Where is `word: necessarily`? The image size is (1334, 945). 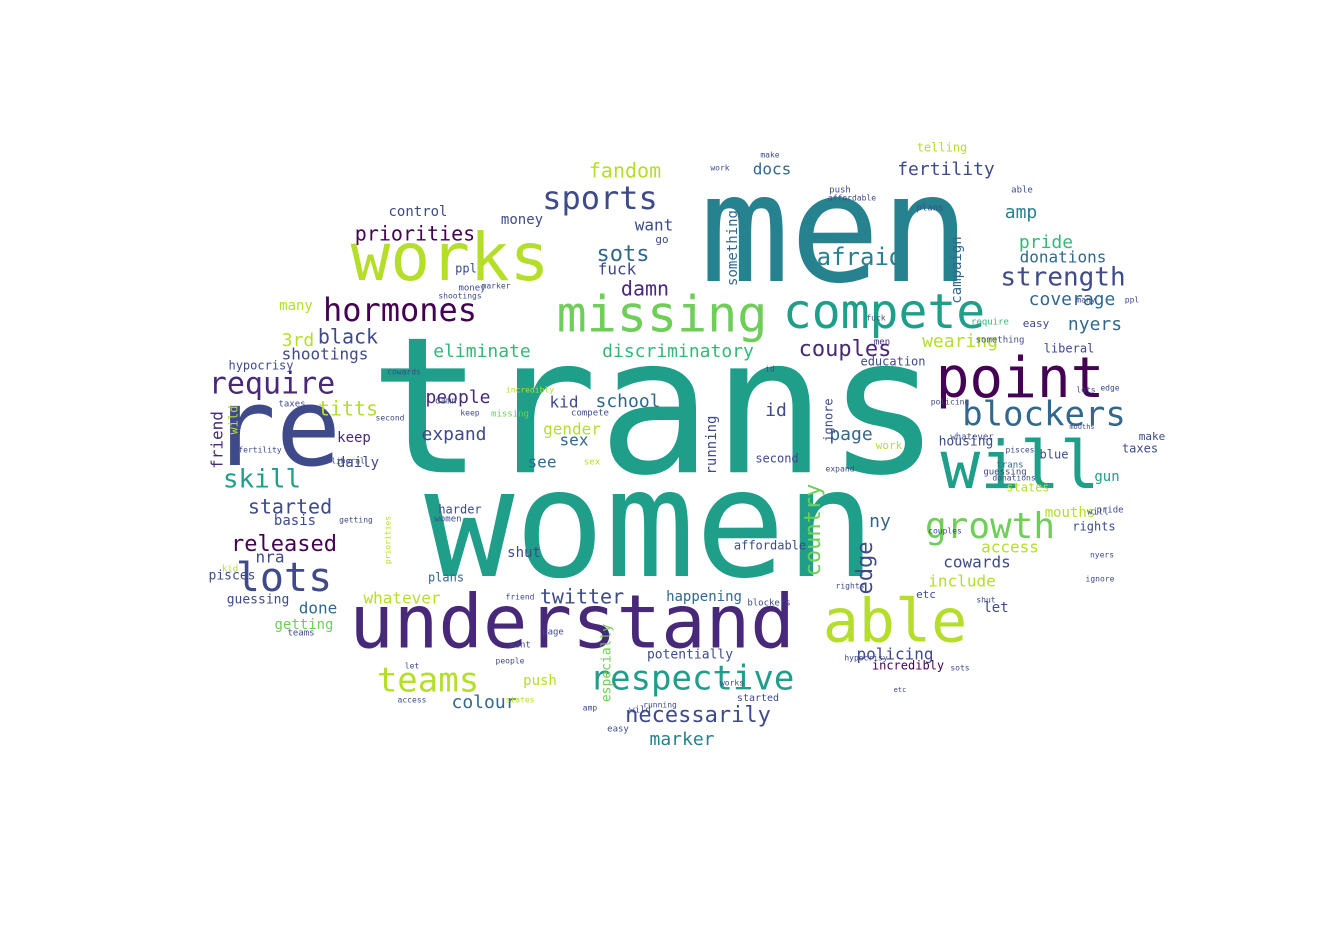 word: necessarily is located at coordinates (698, 715).